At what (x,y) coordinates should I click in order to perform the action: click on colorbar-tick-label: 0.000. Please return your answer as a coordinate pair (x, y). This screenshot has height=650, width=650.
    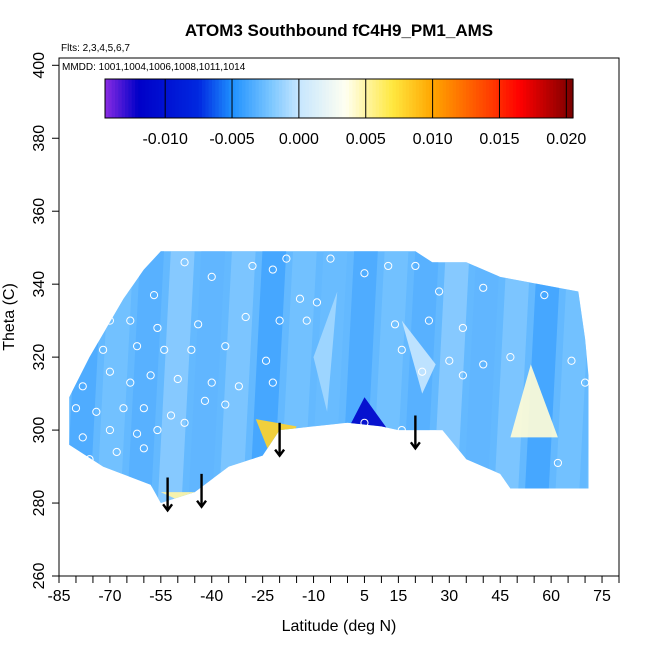
    Looking at the image, I should click on (299, 139).